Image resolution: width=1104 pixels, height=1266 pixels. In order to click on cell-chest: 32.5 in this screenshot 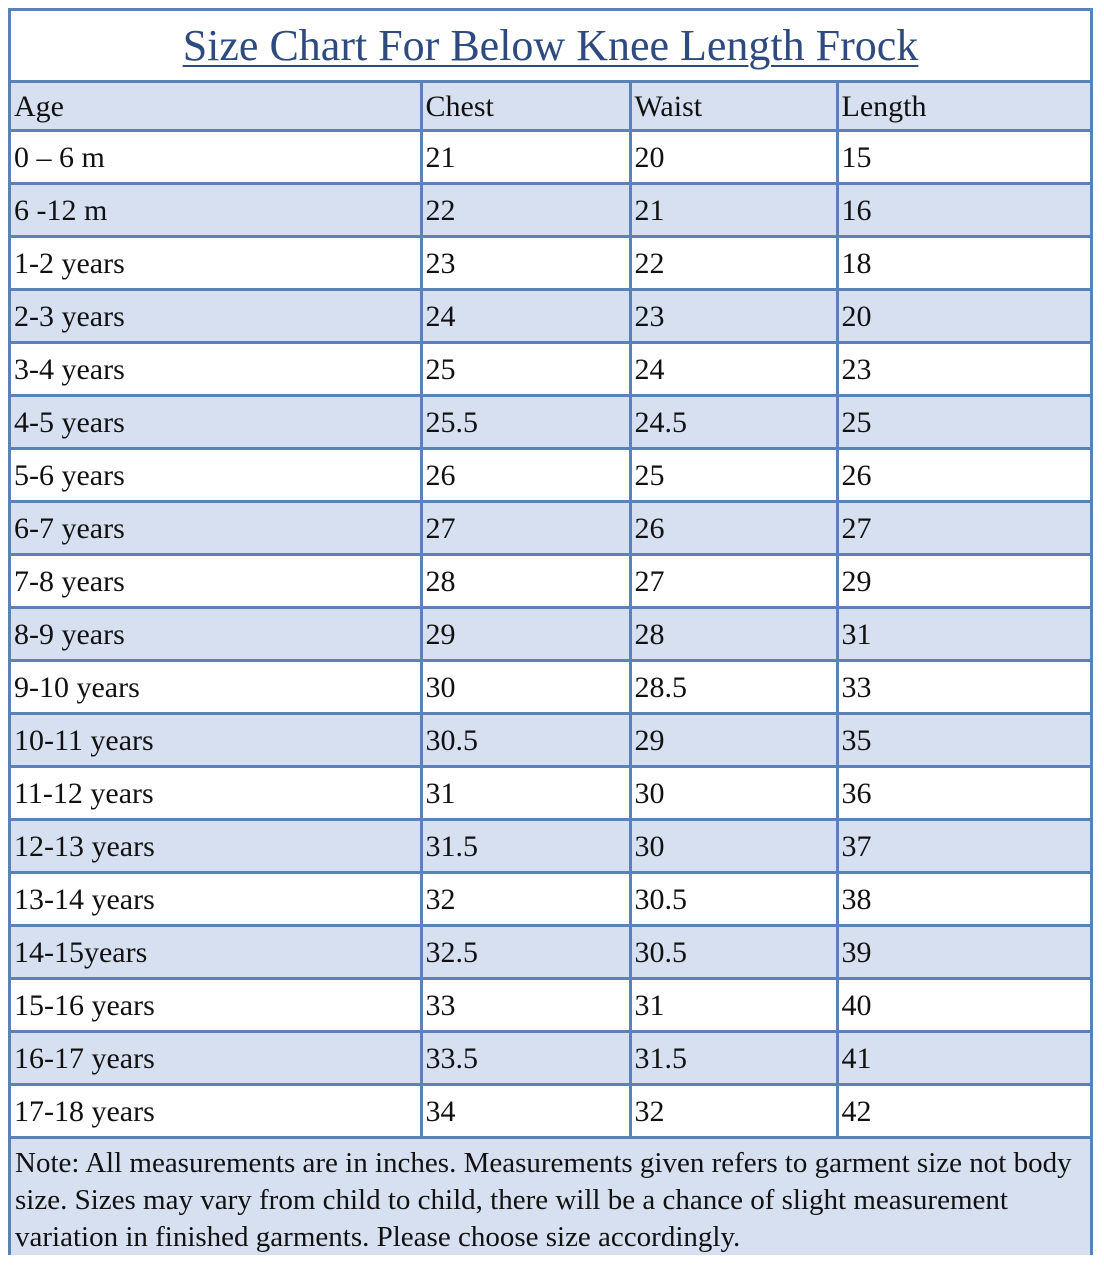, I will do `click(526, 952)`.